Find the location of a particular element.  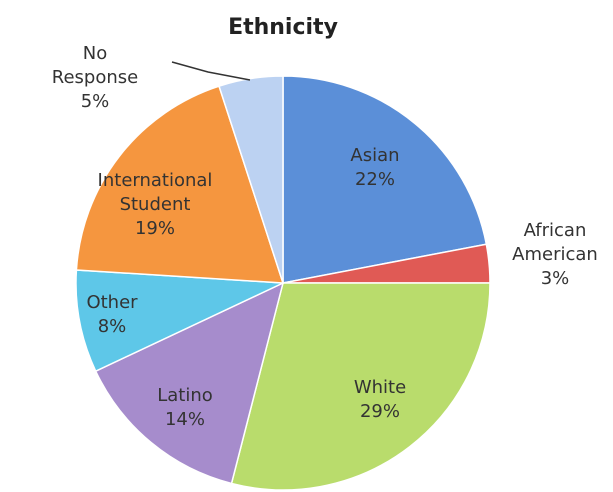

slice-label: Asian is located at coordinates (374, 155).